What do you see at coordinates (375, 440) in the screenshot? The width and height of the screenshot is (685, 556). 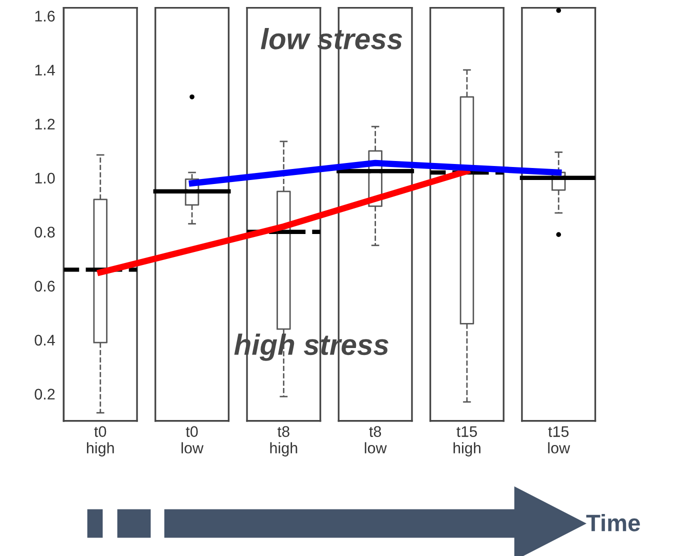 I see `x-tick-label: t8 low` at bounding box center [375, 440].